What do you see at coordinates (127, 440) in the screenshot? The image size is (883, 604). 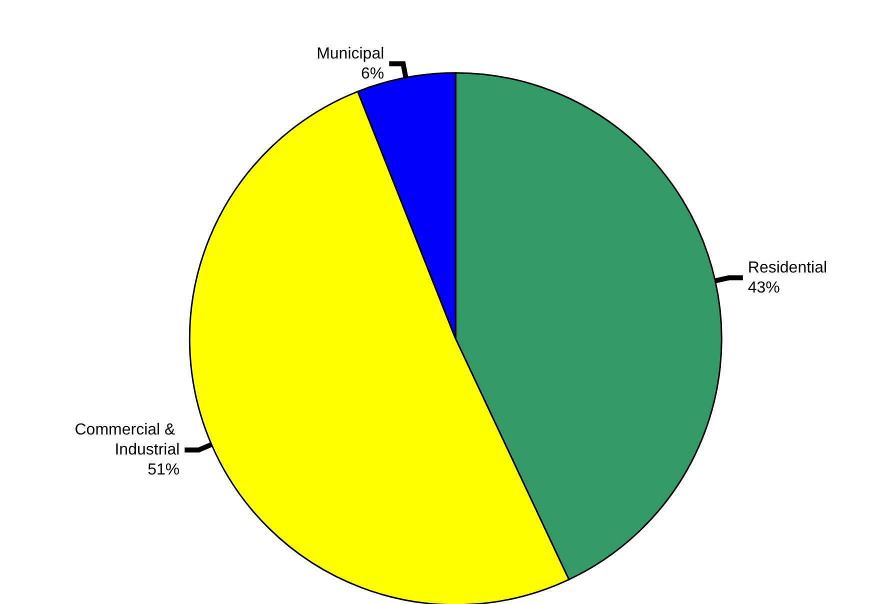 I see `slice-label: Commercial & Industrial` at bounding box center [127, 440].